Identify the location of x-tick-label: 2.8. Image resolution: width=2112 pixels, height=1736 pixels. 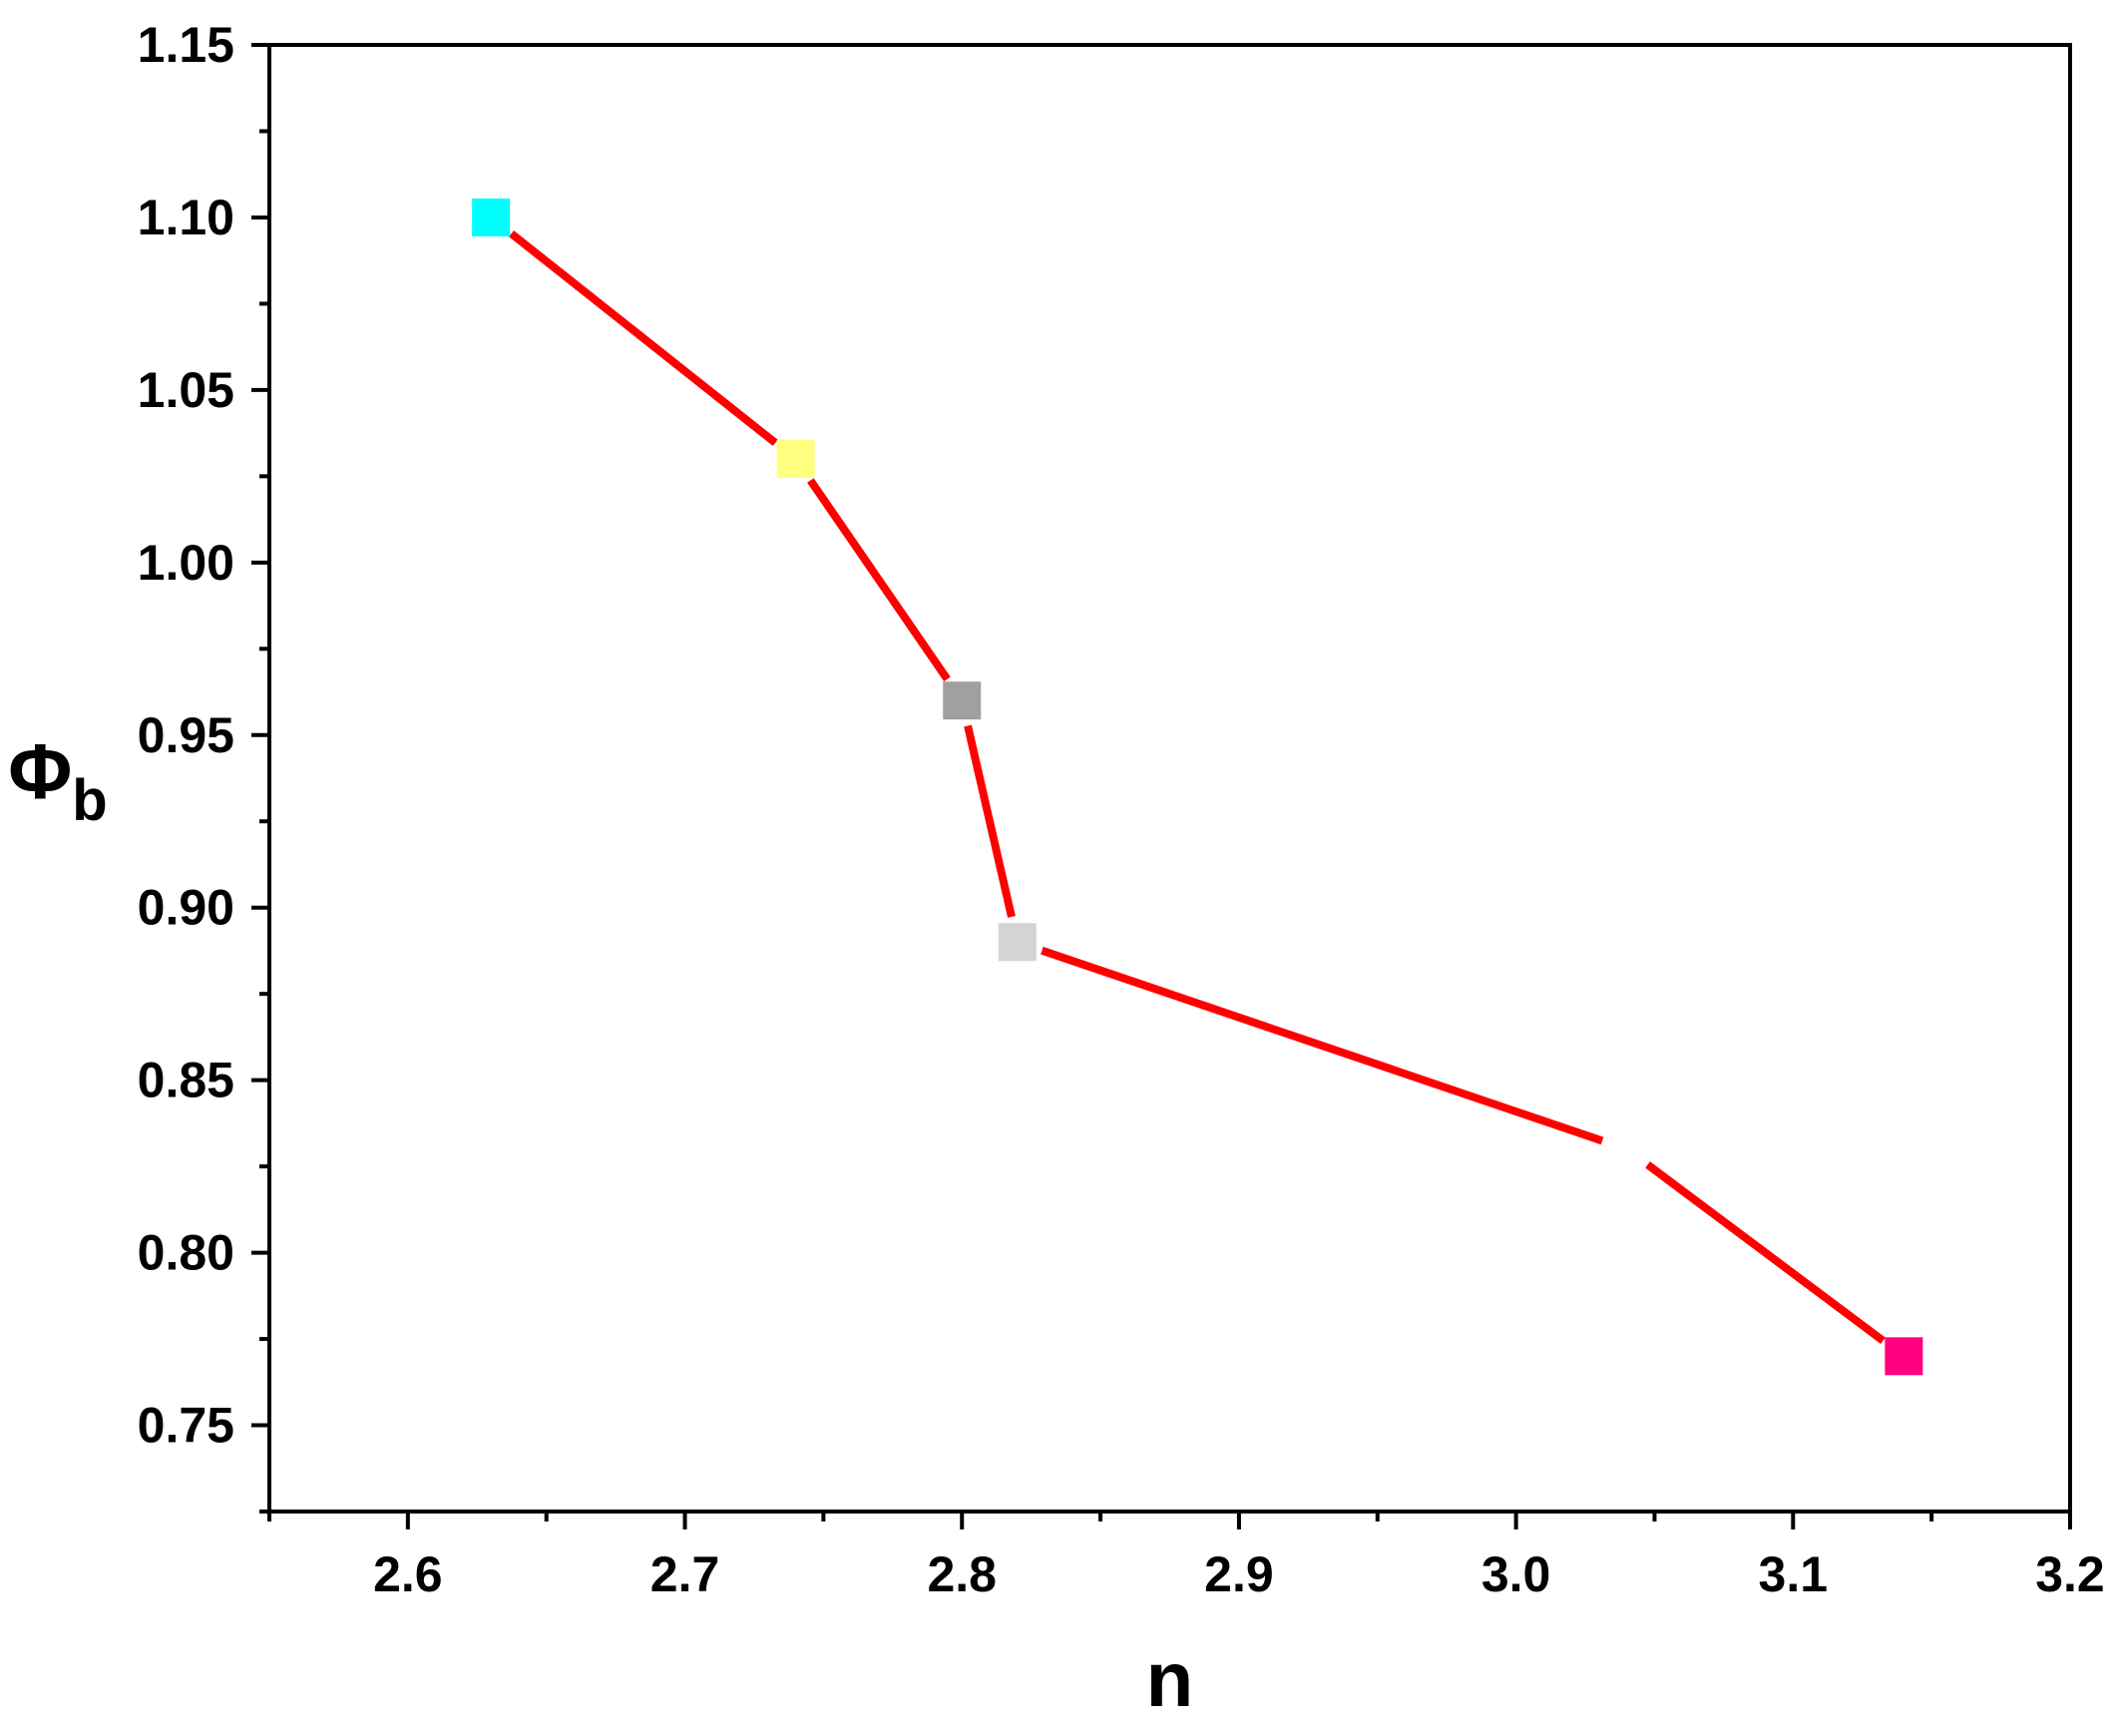
(962, 1574).